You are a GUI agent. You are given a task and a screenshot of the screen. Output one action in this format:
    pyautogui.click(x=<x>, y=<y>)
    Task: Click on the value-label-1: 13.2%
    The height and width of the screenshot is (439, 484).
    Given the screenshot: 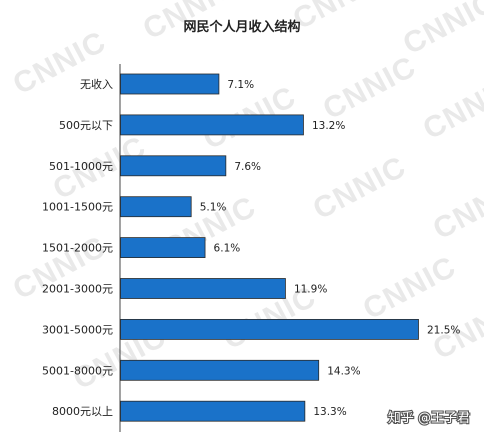 What is the action you would take?
    pyautogui.click(x=328, y=126)
    